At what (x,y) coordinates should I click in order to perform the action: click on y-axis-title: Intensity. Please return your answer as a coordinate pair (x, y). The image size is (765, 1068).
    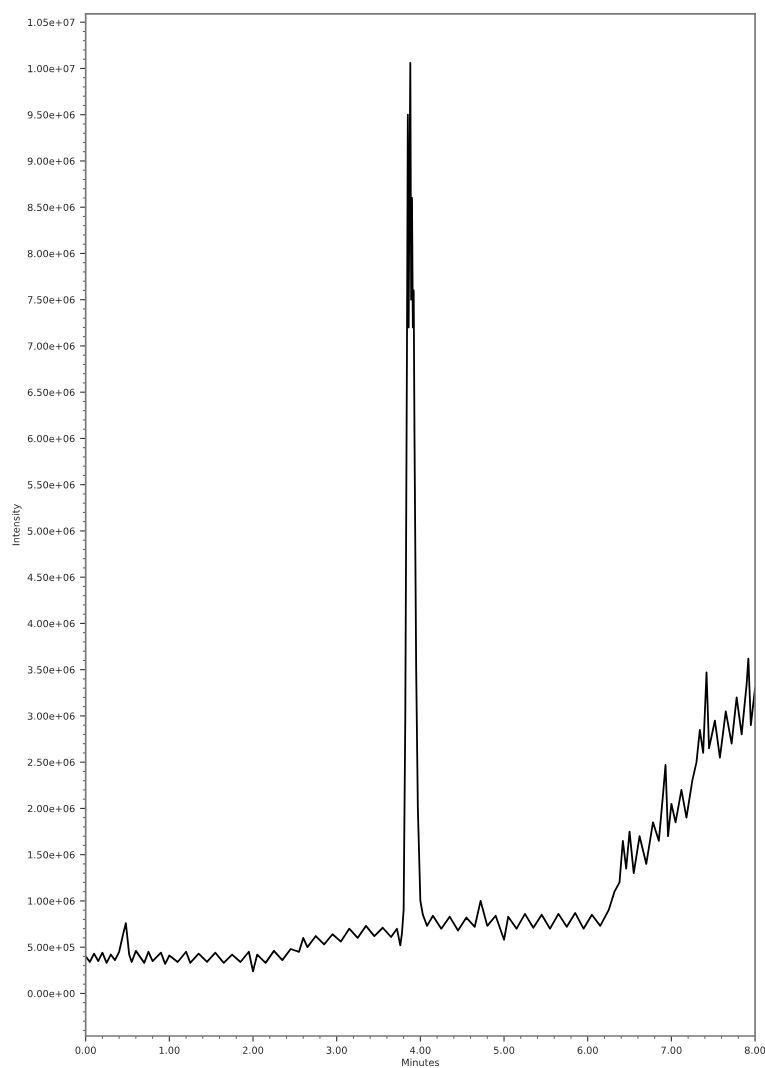
    Looking at the image, I should click on (17, 525).